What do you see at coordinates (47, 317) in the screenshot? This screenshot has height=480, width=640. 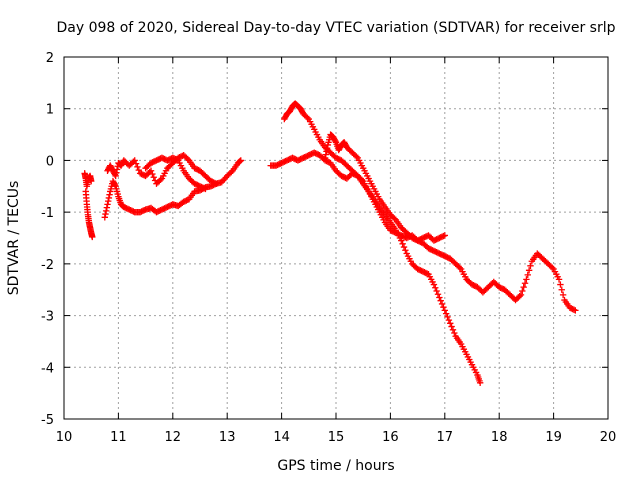 I see `y-tick-label: -3` at bounding box center [47, 317].